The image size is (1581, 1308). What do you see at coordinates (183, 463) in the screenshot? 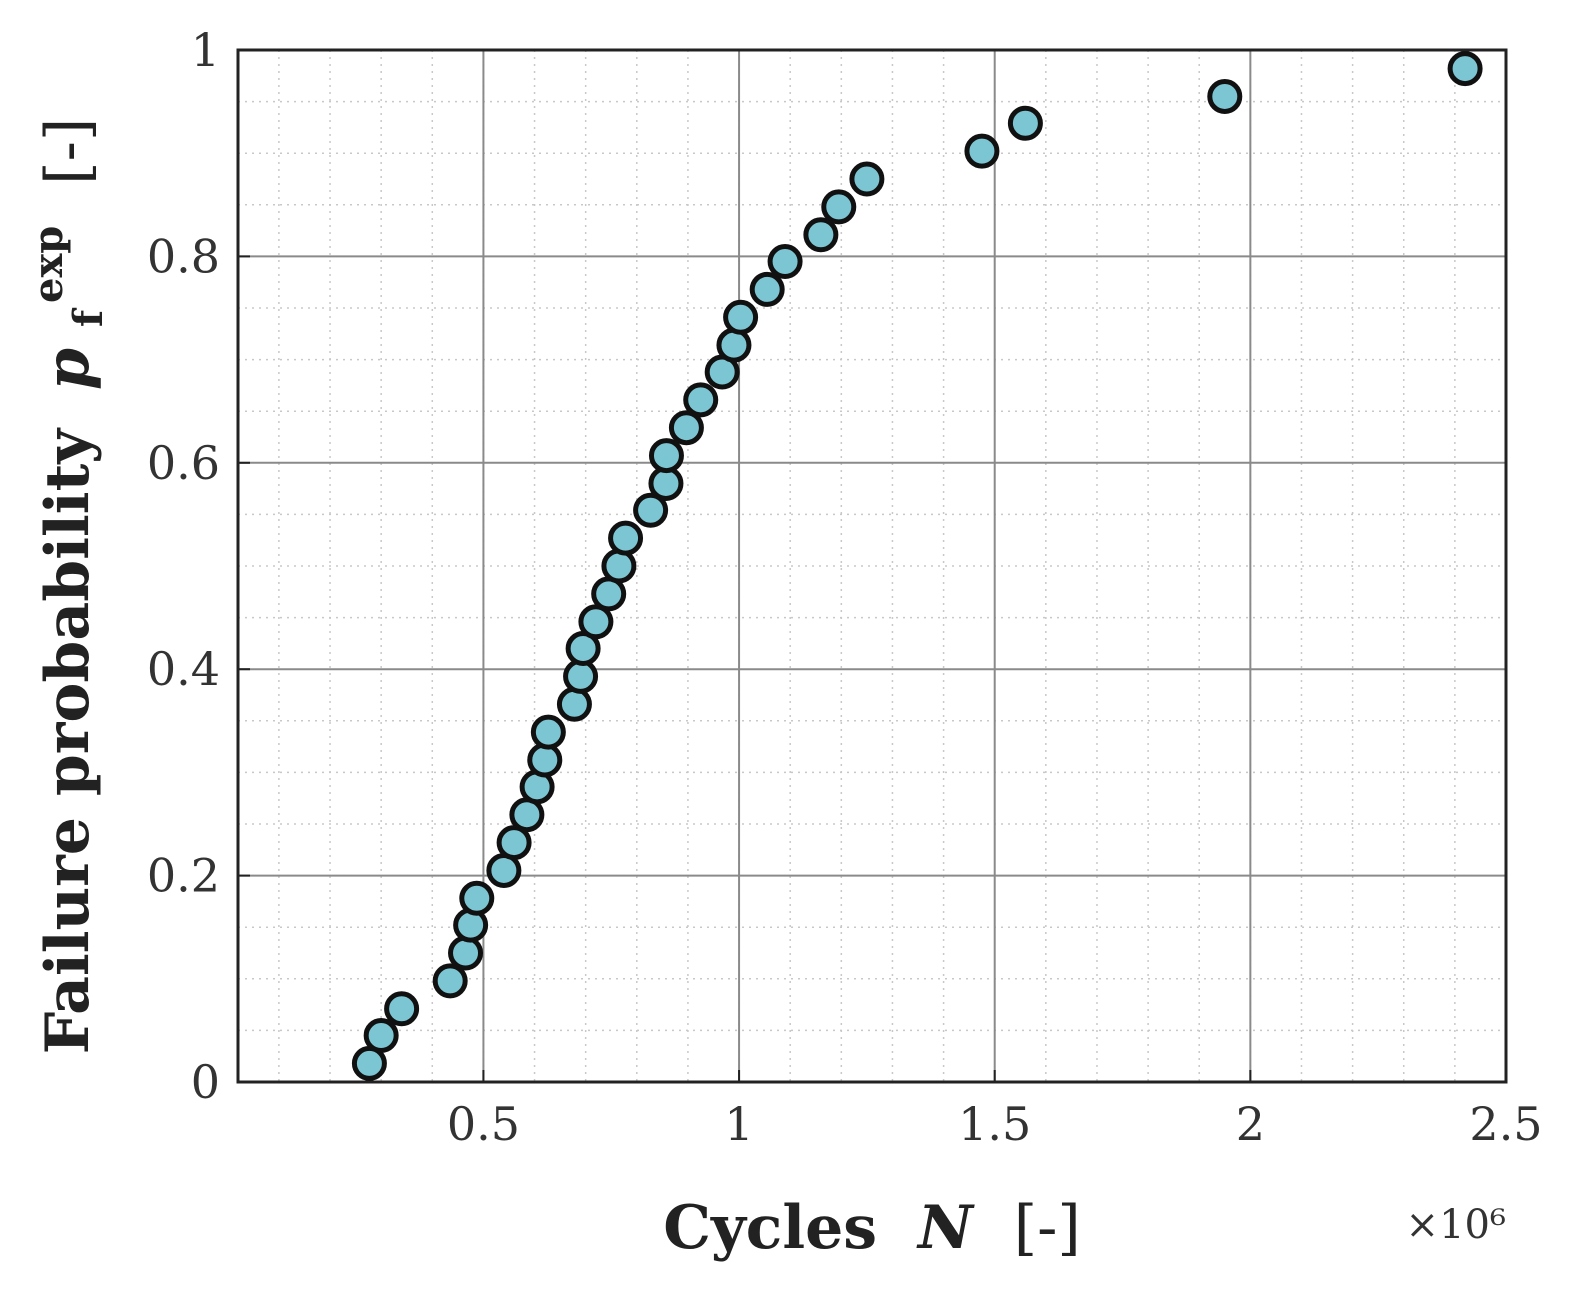
I see `y-tick-label: 0.6` at bounding box center [183, 463].